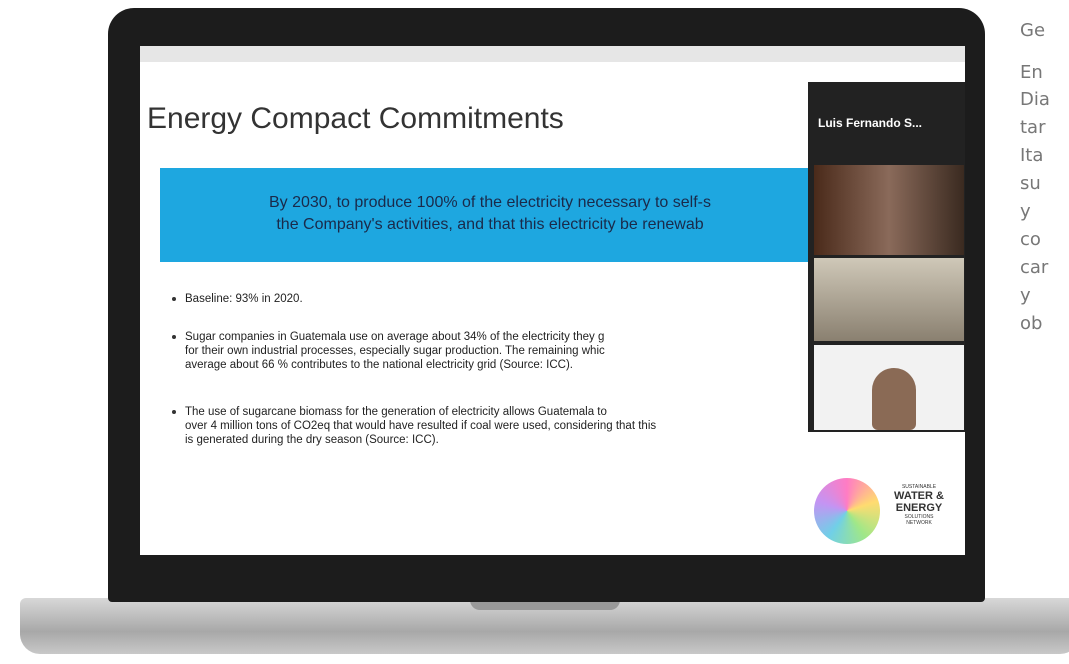 The width and height of the screenshot is (1069, 664). I want to click on logo-main: ENERGY, so click(919, 508).